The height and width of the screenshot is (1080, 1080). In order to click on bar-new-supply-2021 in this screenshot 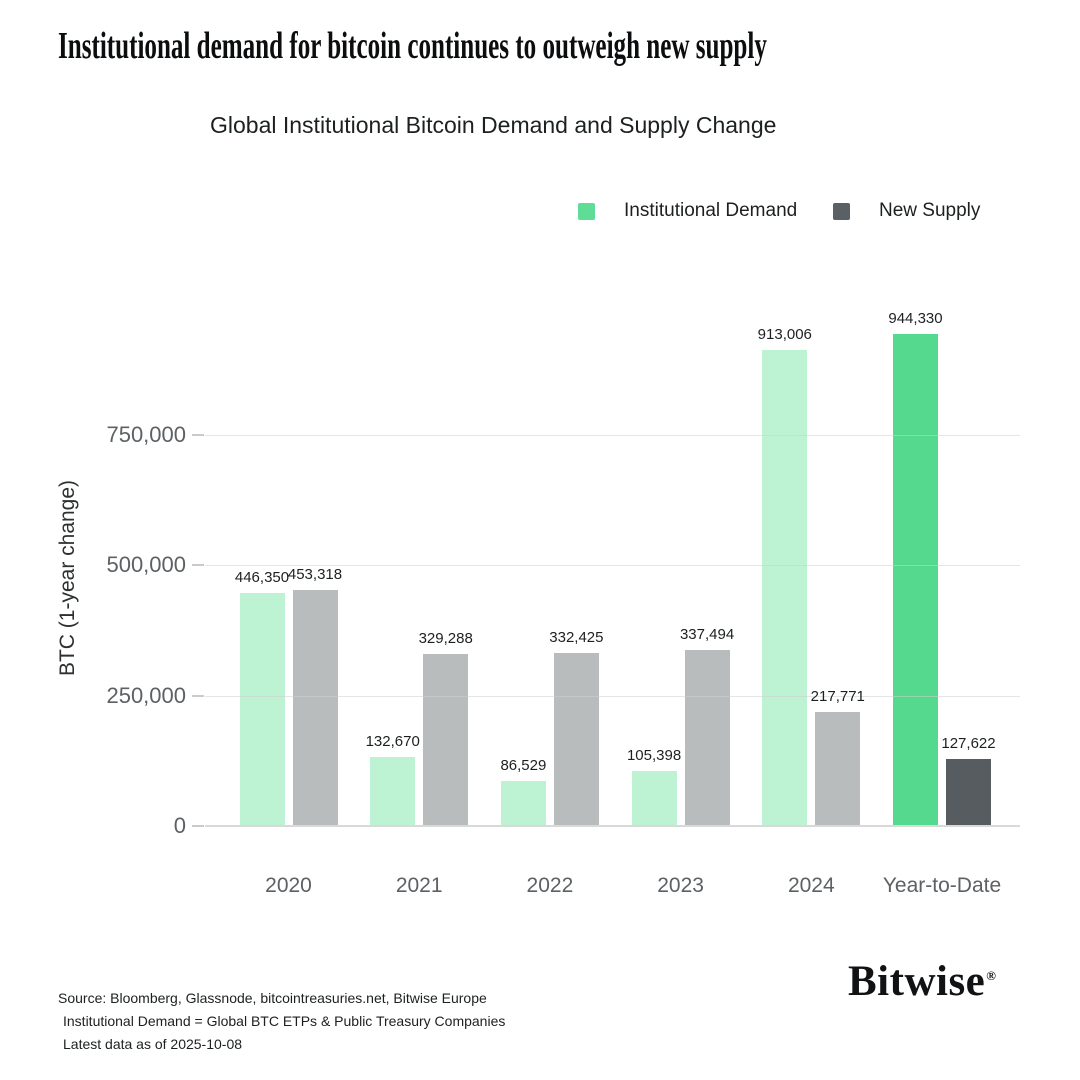, I will do `click(446, 740)`.